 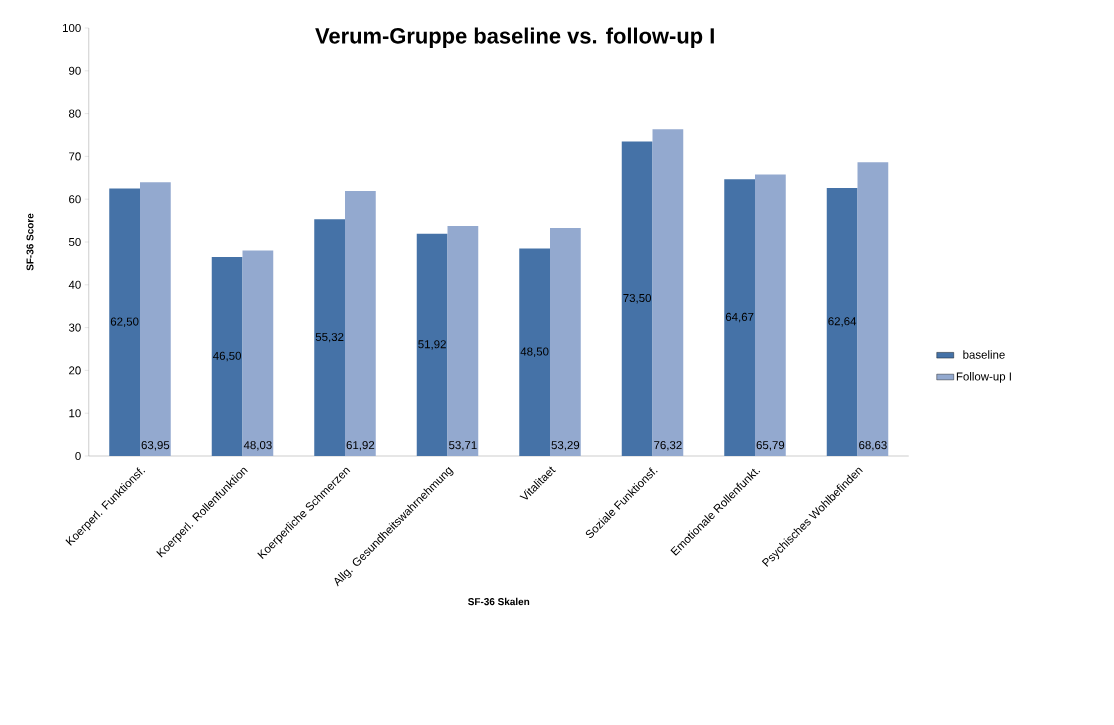 What do you see at coordinates (75, 413) in the screenshot?
I see `y-tick-label: 10` at bounding box center [75, 413].